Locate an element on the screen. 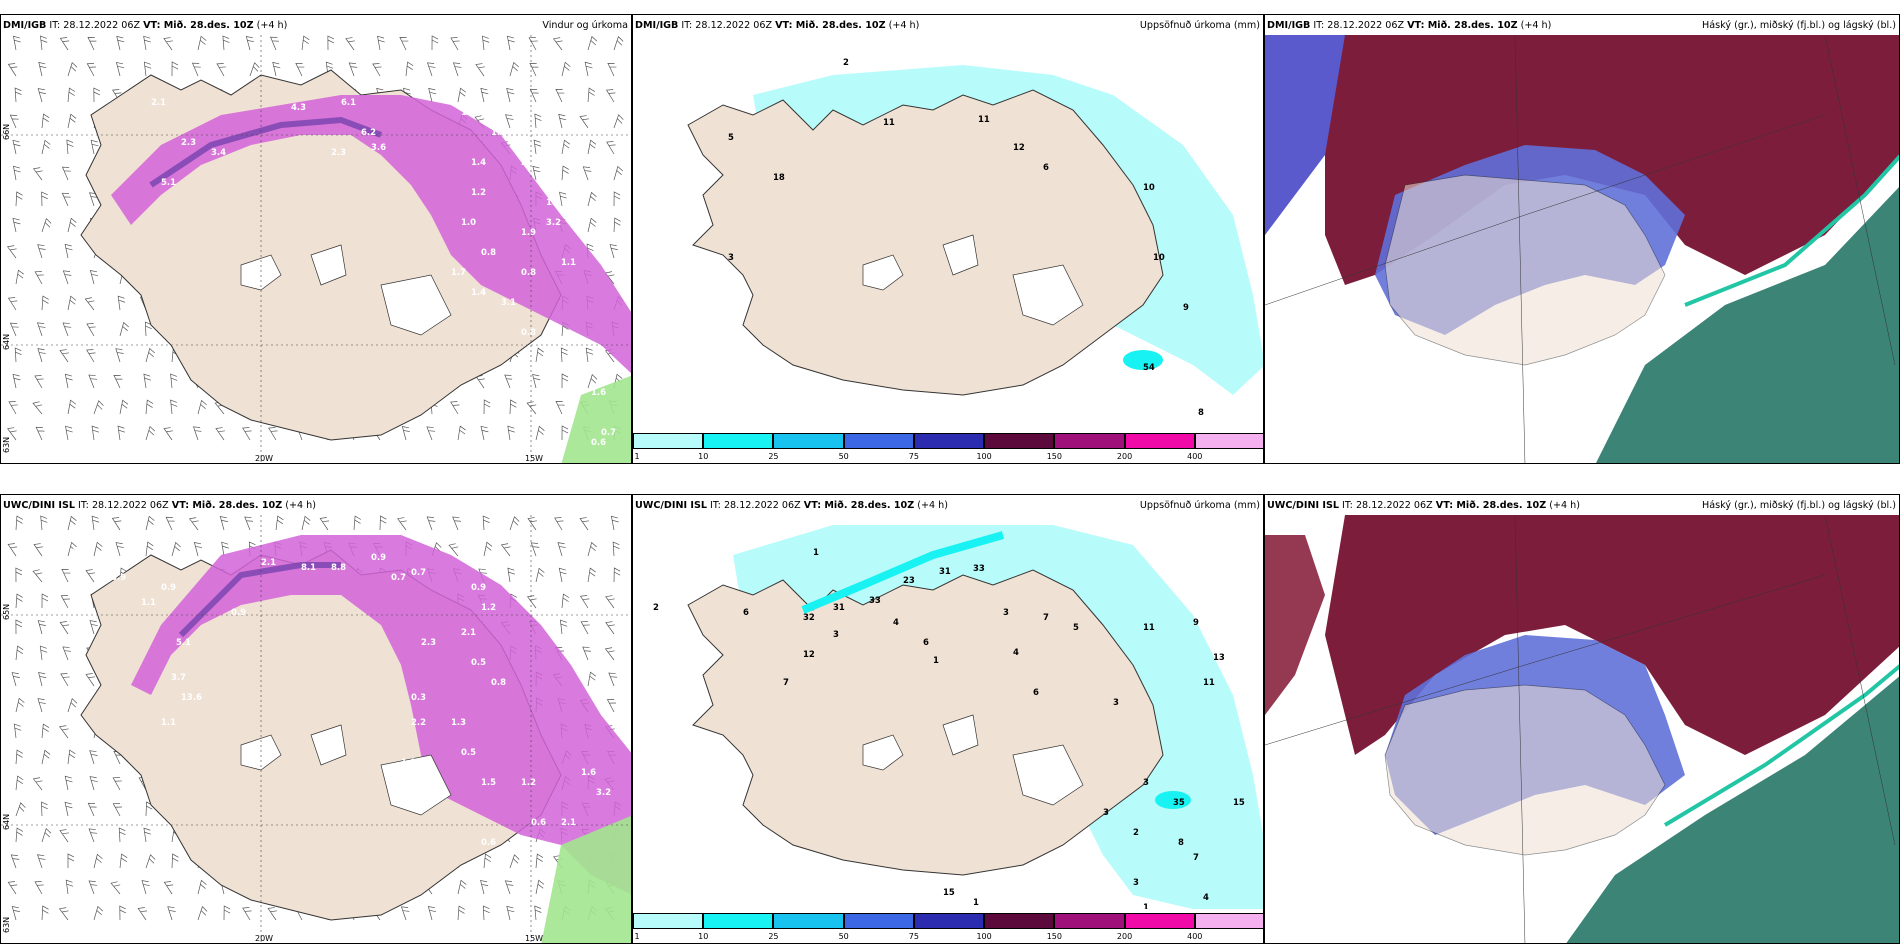 This screenshot has width=1900, height=950. precip-value-label: 12 is located at coordinates (809, 655).